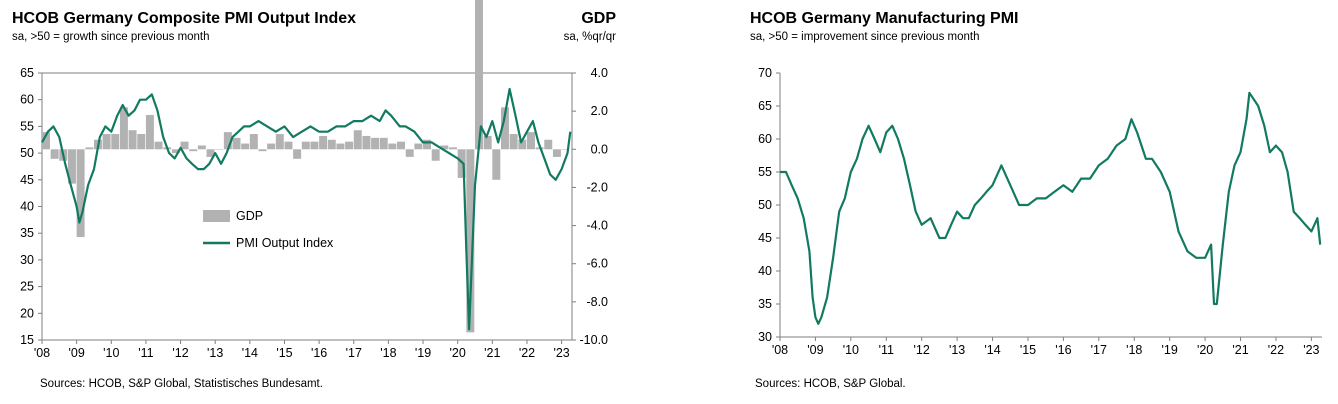 This screenshot has height=404, width=1338. I want to click on chart1-legend-gdp-swatch, so click(216, 216).